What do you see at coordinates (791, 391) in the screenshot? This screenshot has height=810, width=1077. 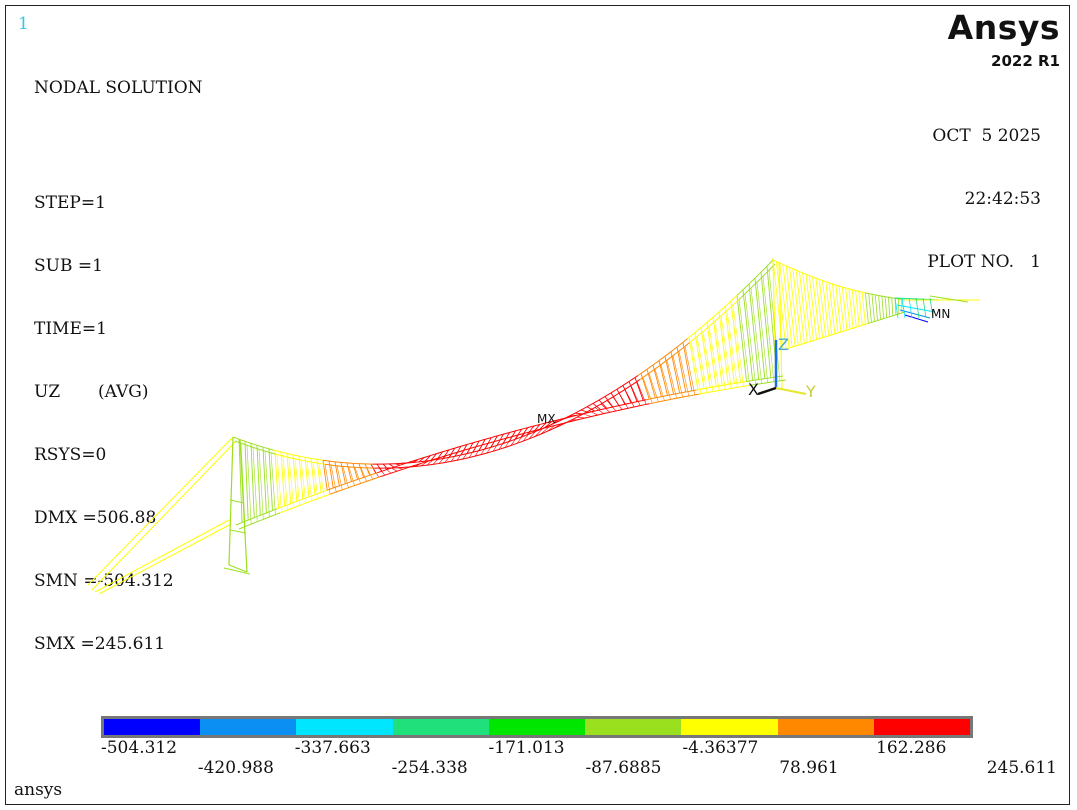 I see `y-axis-line` at bounding box center [791, 391].